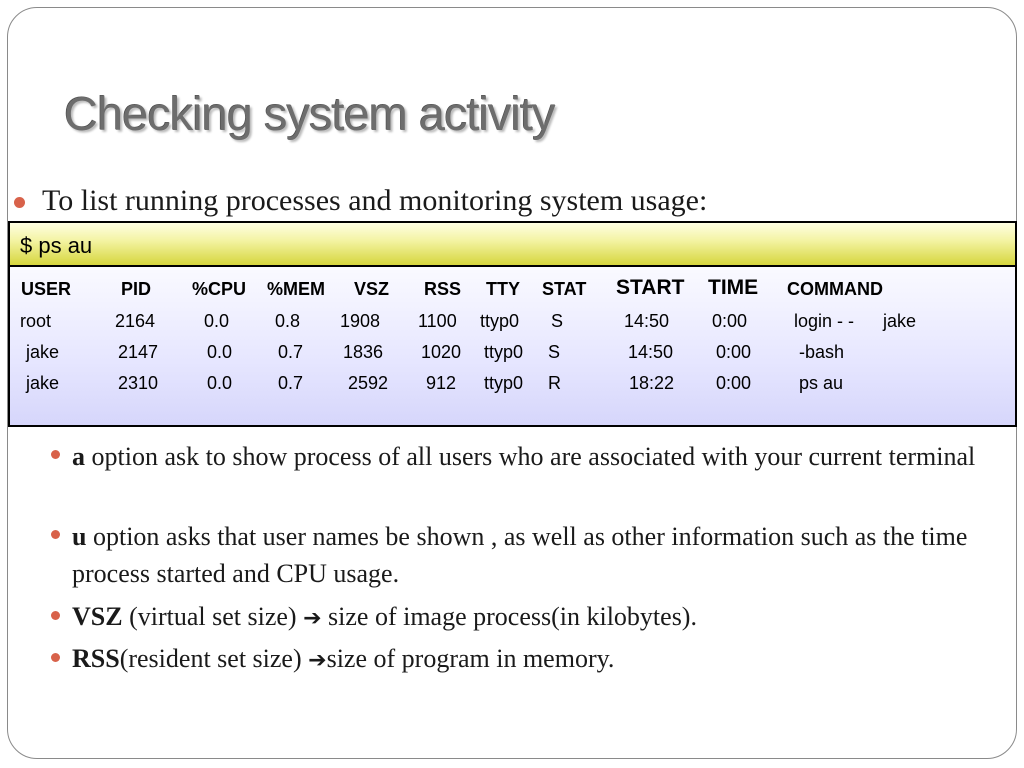 Image resolution: width=1024 pixels, height=768 pixels. I want to click on table-cell: 1100, so click(437, 321).